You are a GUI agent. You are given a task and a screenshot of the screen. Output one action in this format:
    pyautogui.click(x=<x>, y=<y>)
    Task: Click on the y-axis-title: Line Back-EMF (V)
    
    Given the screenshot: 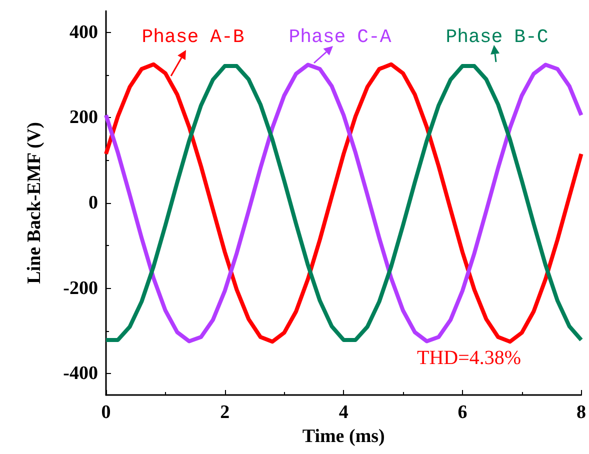 What is the action you would take?
    pyautogui.click(x=34, y=203)
    